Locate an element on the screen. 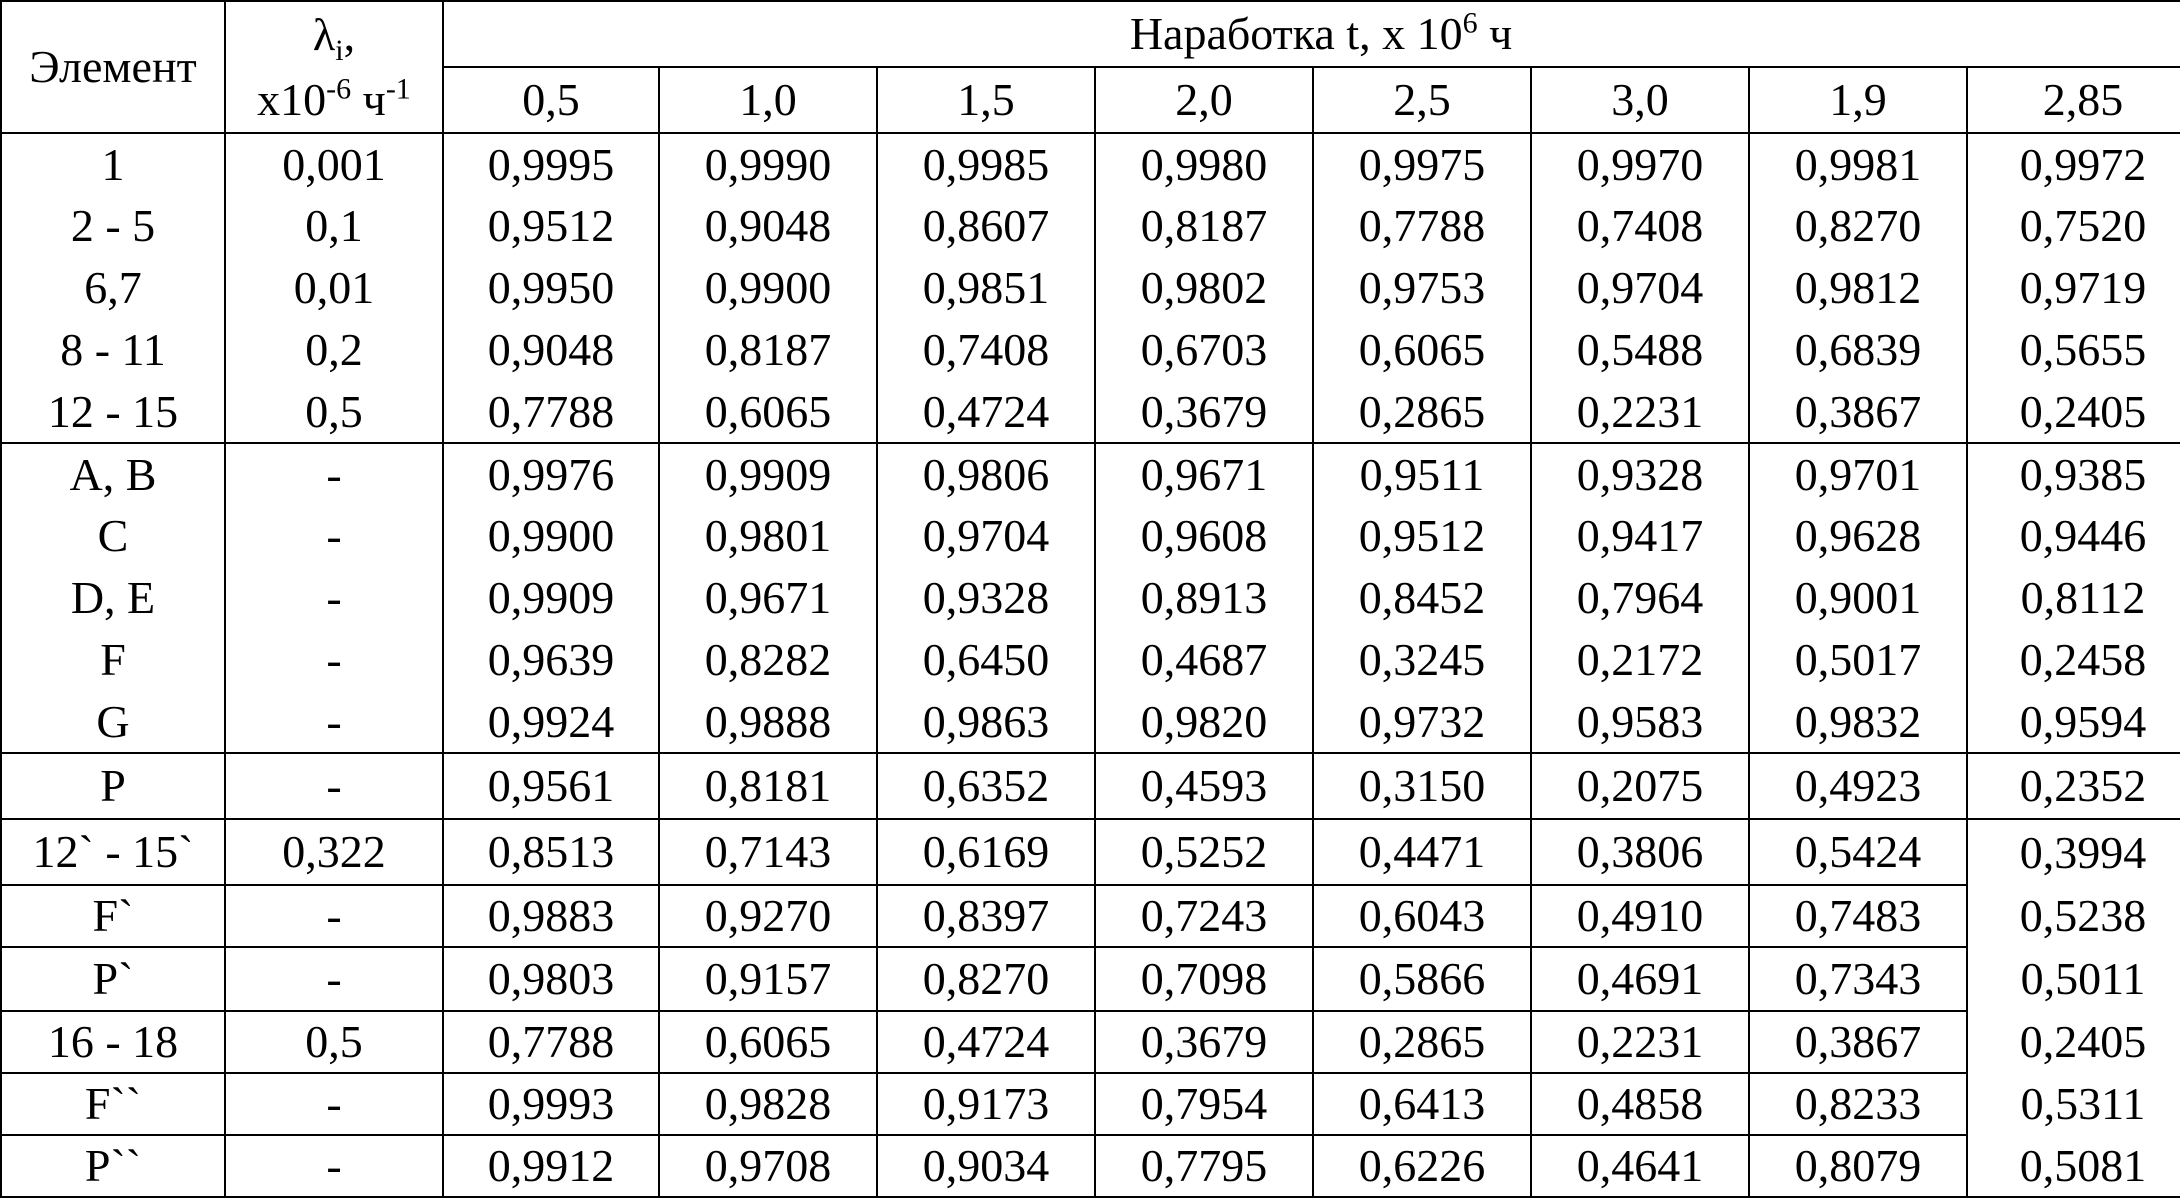  reliability-value: 0,8607 is located at coordinates (986, 226).